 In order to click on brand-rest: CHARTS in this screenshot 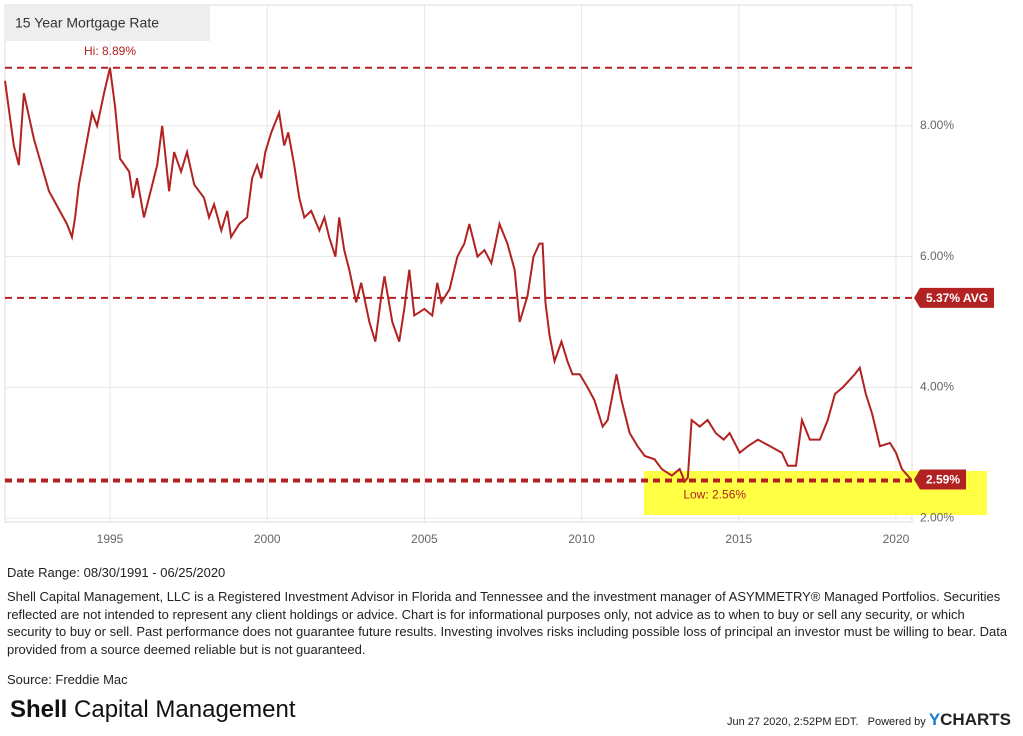, I will do `click(975, 719)`.